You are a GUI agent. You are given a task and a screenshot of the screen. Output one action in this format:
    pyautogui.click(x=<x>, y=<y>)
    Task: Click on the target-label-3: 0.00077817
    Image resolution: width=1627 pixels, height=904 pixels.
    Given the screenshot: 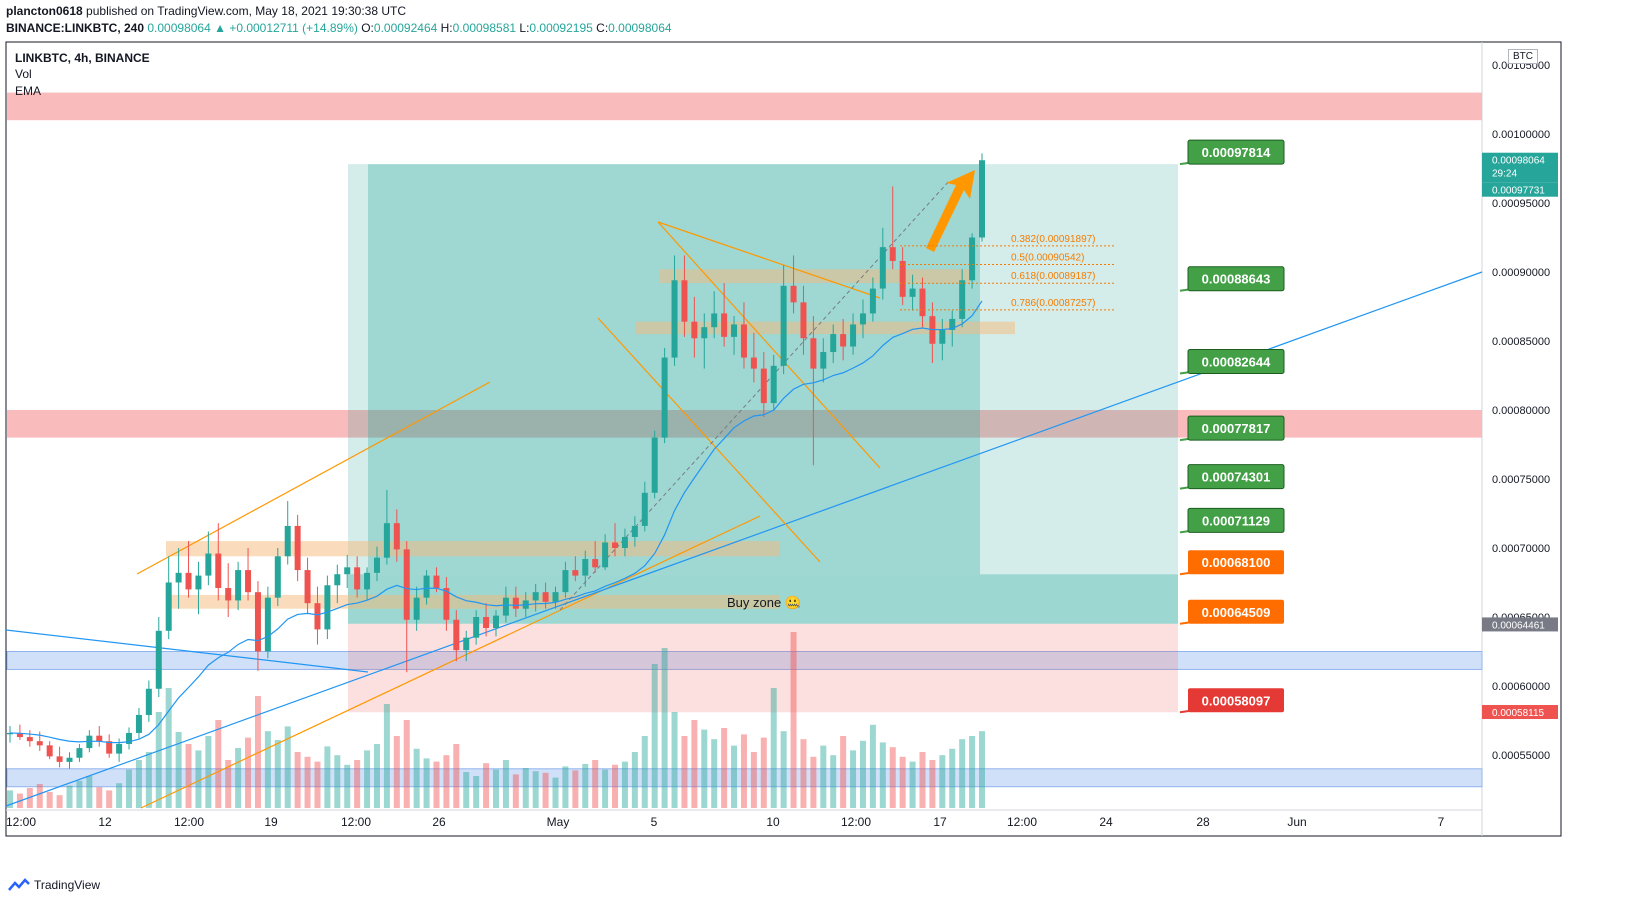 What is the action you would take?
    pyautogui.click(x=1232, y=428)
    